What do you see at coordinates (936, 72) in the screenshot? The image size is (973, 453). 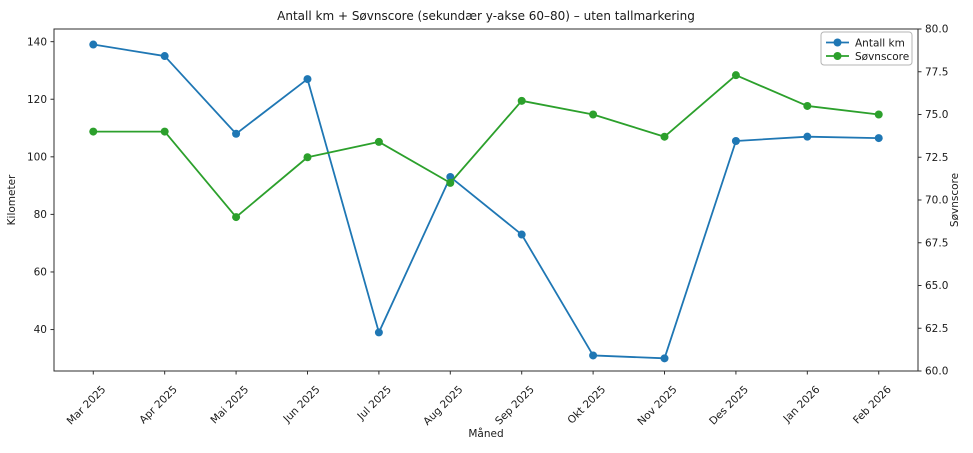 I see `y-right-tick-label: 77.5` at bounding box center [936, 72].